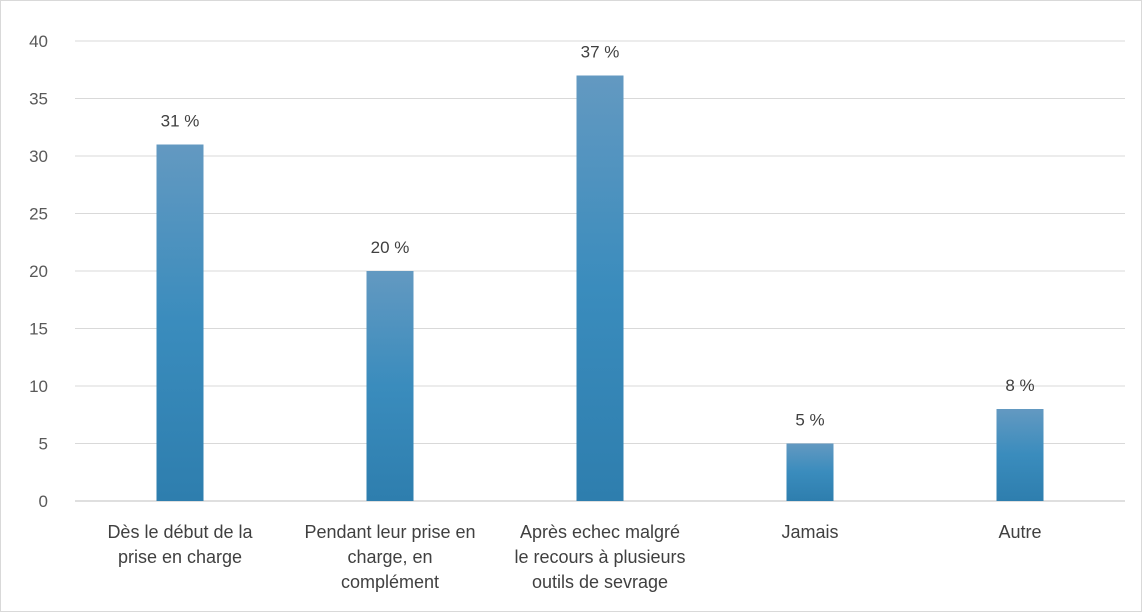 This screenshot has height=612, width=1142. What do you see at coordinates (38, 329) in the screenshot?
I see `y-tick-label-15: 15` at bounding box center [38, 329].